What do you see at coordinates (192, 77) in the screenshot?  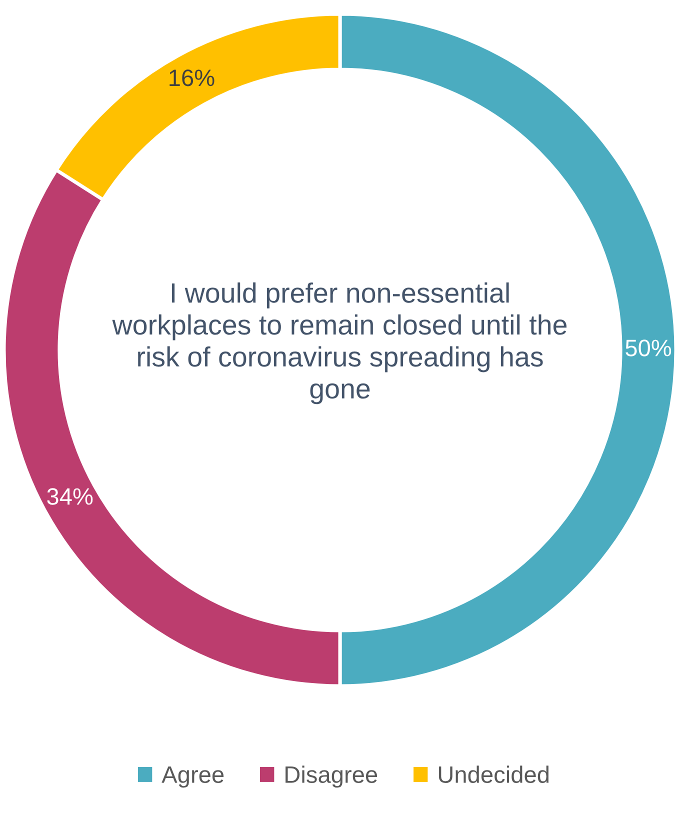 I see `data-label: 16%` at bounding box center [192, 77].